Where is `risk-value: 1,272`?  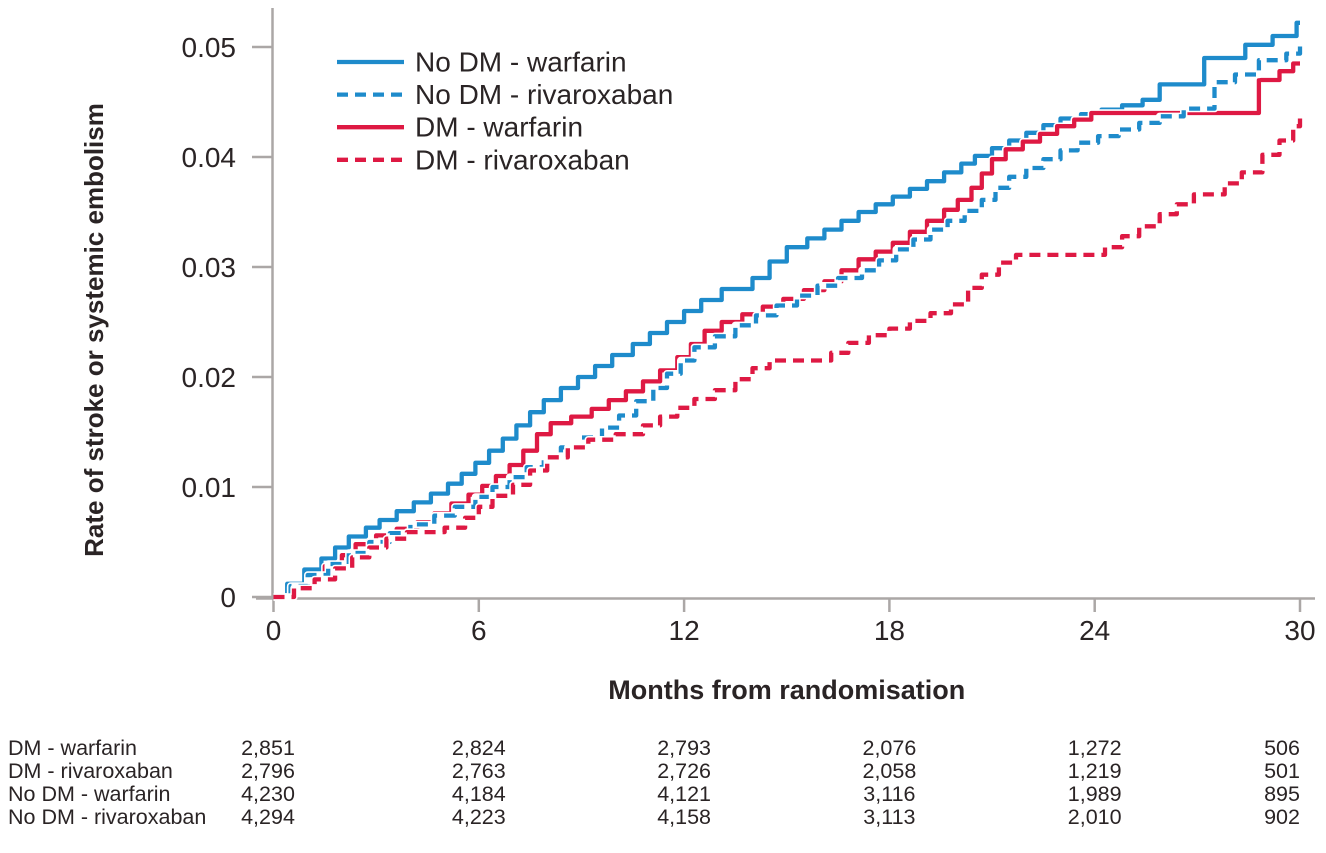
risk-value: 1,272 is located at coordinates (1095, 748).